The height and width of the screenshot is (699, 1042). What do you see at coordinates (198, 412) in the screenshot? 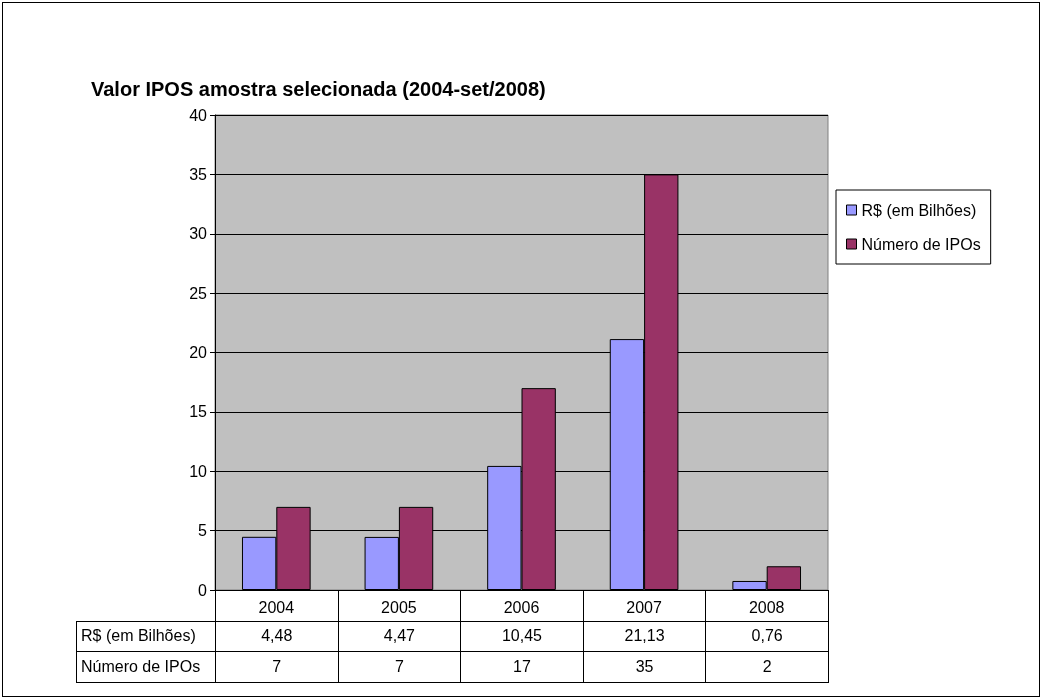
I see `y-tick-label: 15` at bounding box center [198, 412].